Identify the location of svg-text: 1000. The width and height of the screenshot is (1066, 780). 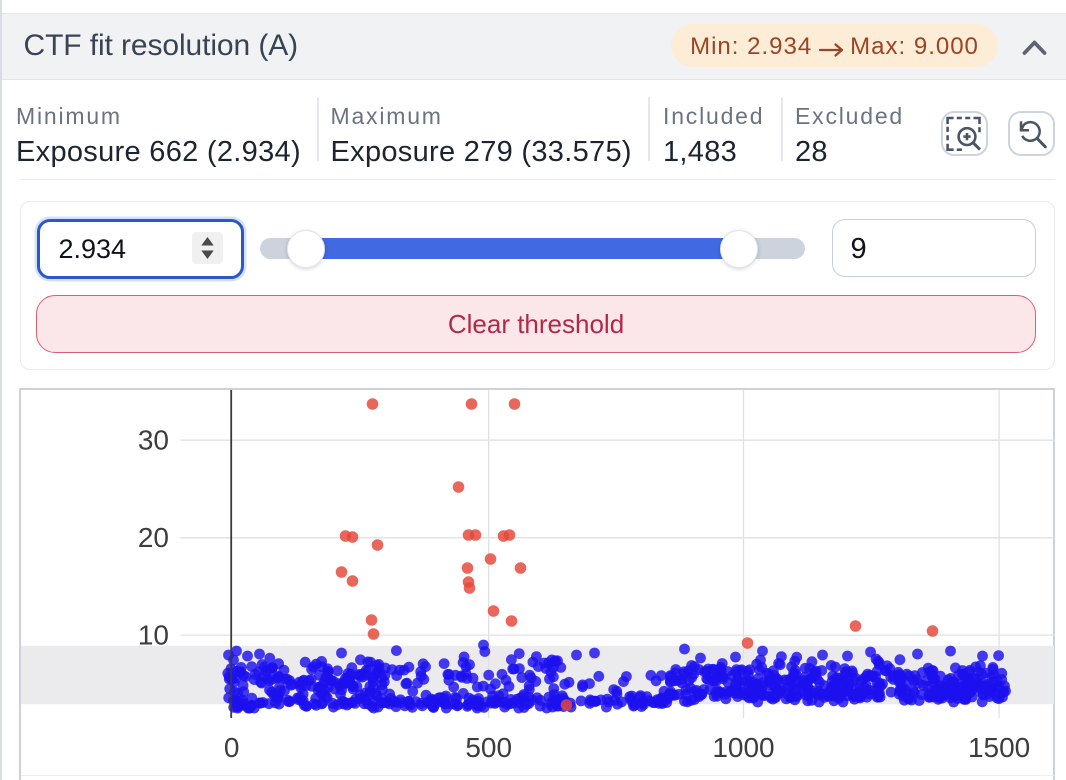
(743, 747).